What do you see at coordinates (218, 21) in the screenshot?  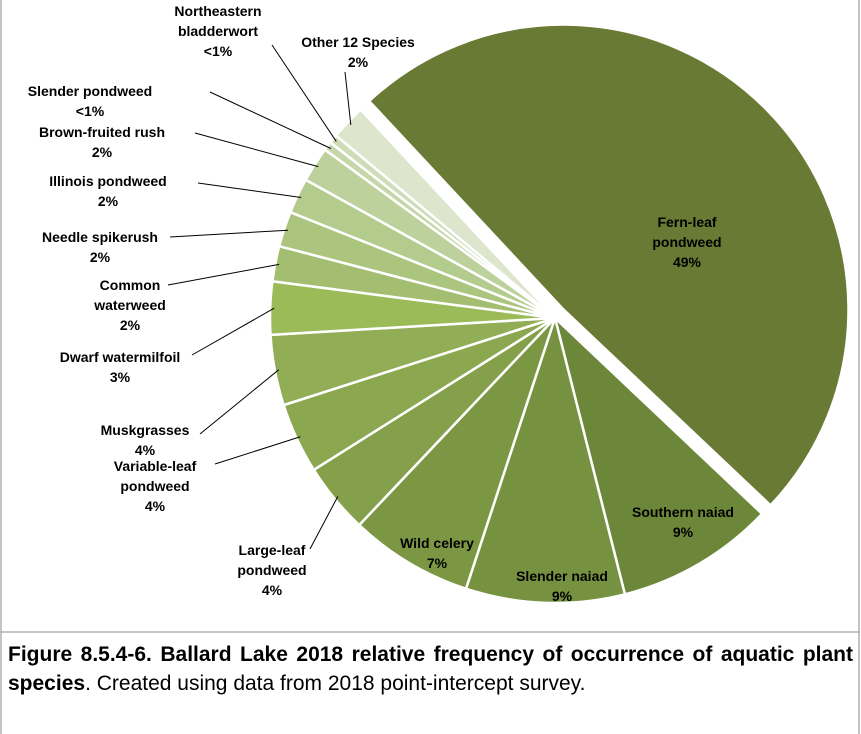 I see `category-label: Northeastern bladderwort` at bounding box center [218, 21].